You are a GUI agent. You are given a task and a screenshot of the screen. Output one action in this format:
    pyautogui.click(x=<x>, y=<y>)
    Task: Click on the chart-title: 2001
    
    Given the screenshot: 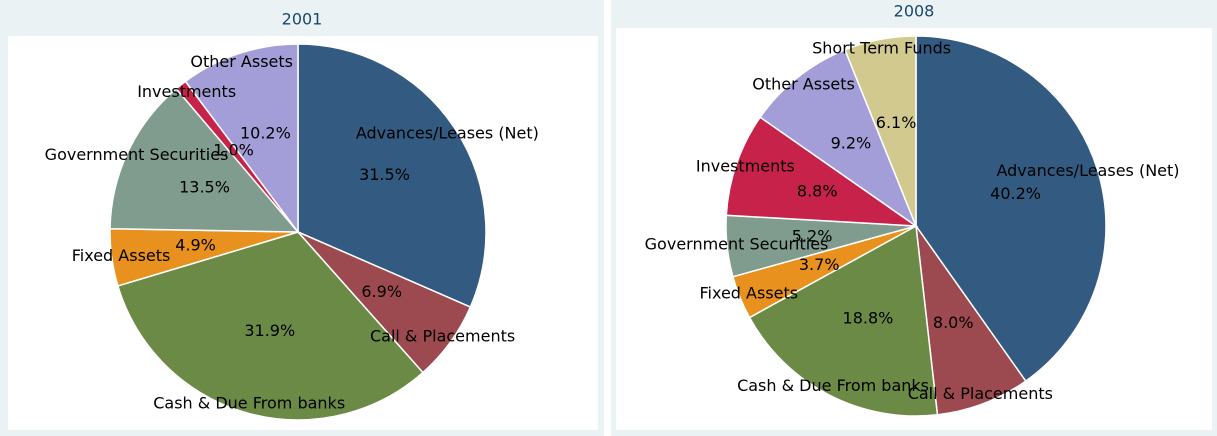 What is the action you would take?
    pyautogui.click(x=302, y=19)
    